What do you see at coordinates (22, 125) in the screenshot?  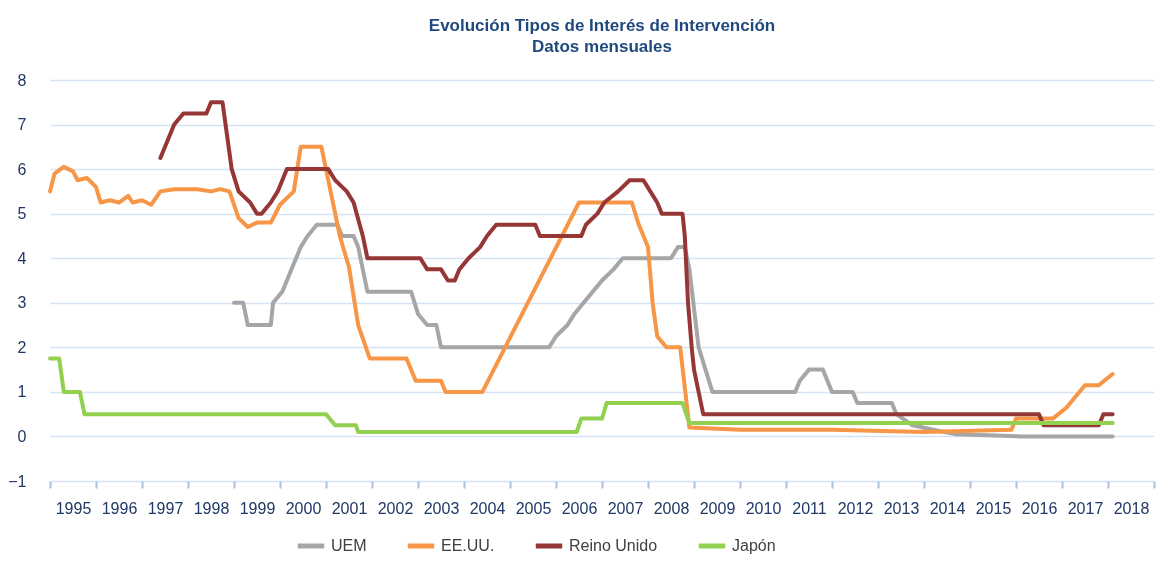 I see `y-tick-label: 7` at bounding box center [22, 125].